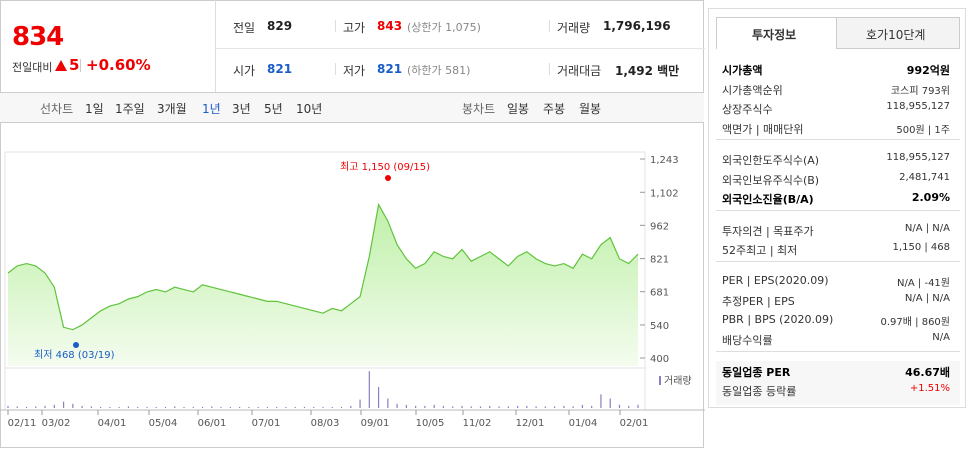 This screenshot has height=449, width=969. What do you see at coordinates (759, 391) in the screenshot?
I see `info-label: 동일업종 등락률` at bounding box center [759, 391].